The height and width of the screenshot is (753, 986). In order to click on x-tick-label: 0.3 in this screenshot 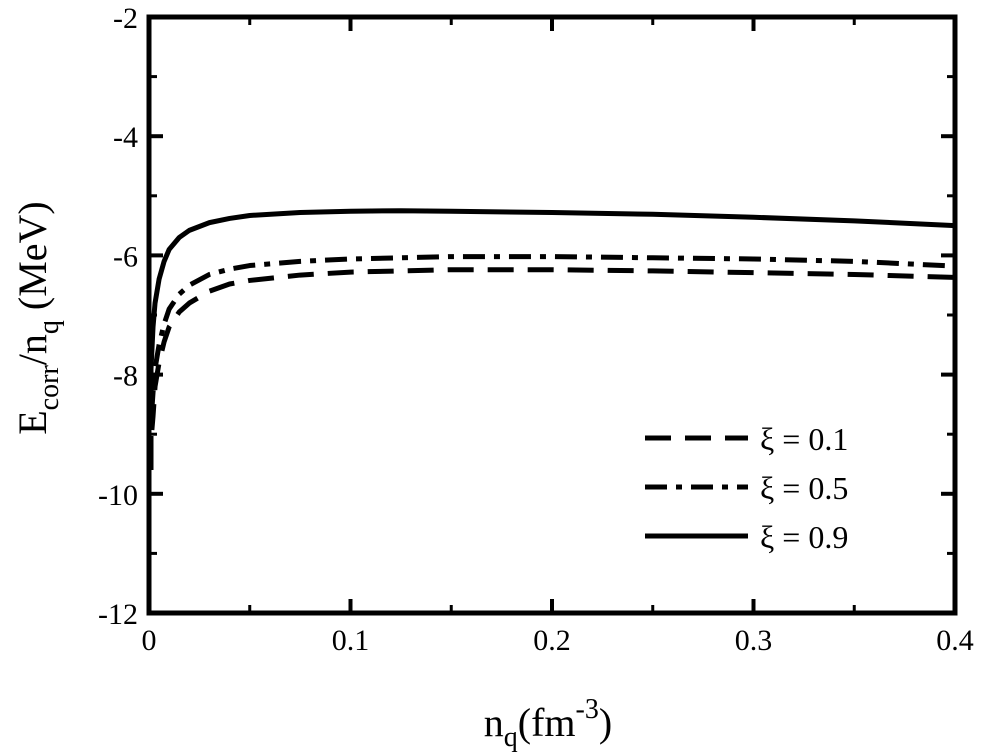, I will do `click(754, 640)`.